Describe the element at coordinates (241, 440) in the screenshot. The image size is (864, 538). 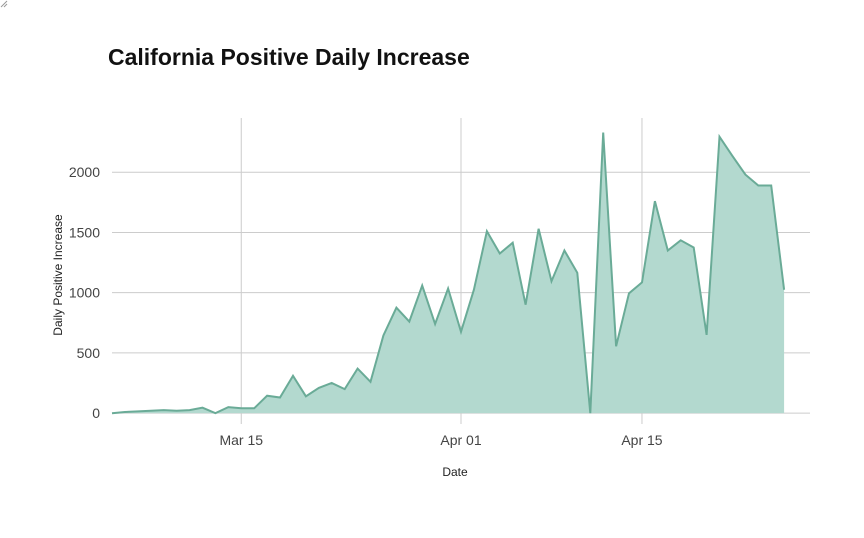
I see `x-tick-label: Mar 15` at that location.